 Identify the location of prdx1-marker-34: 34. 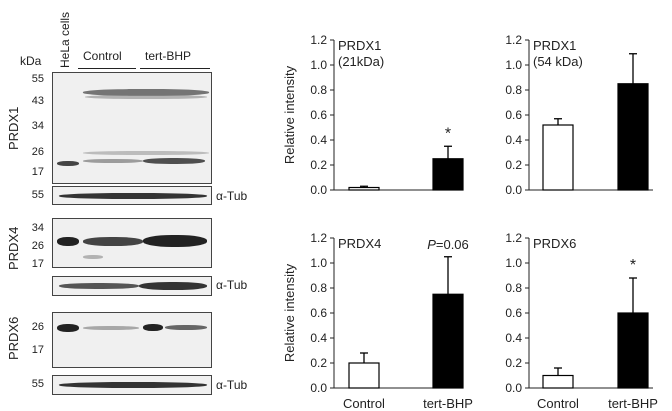
(37, 126).